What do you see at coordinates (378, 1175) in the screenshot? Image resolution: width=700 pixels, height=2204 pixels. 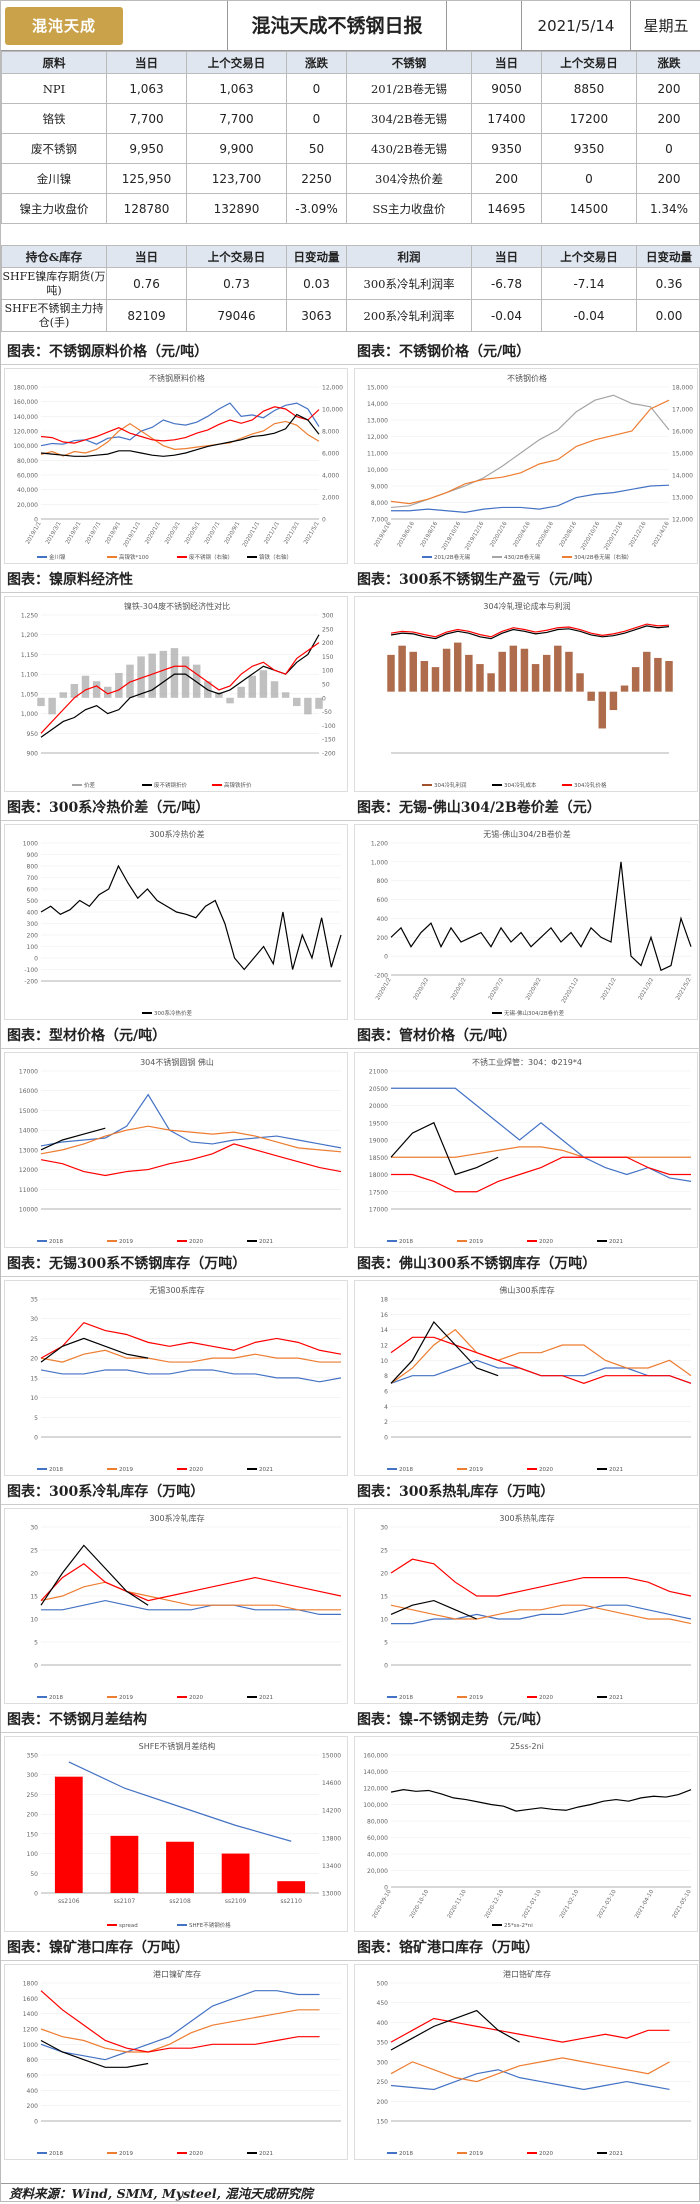 I see `y-tick-label: 18000` at bounding box center [378, 1175].